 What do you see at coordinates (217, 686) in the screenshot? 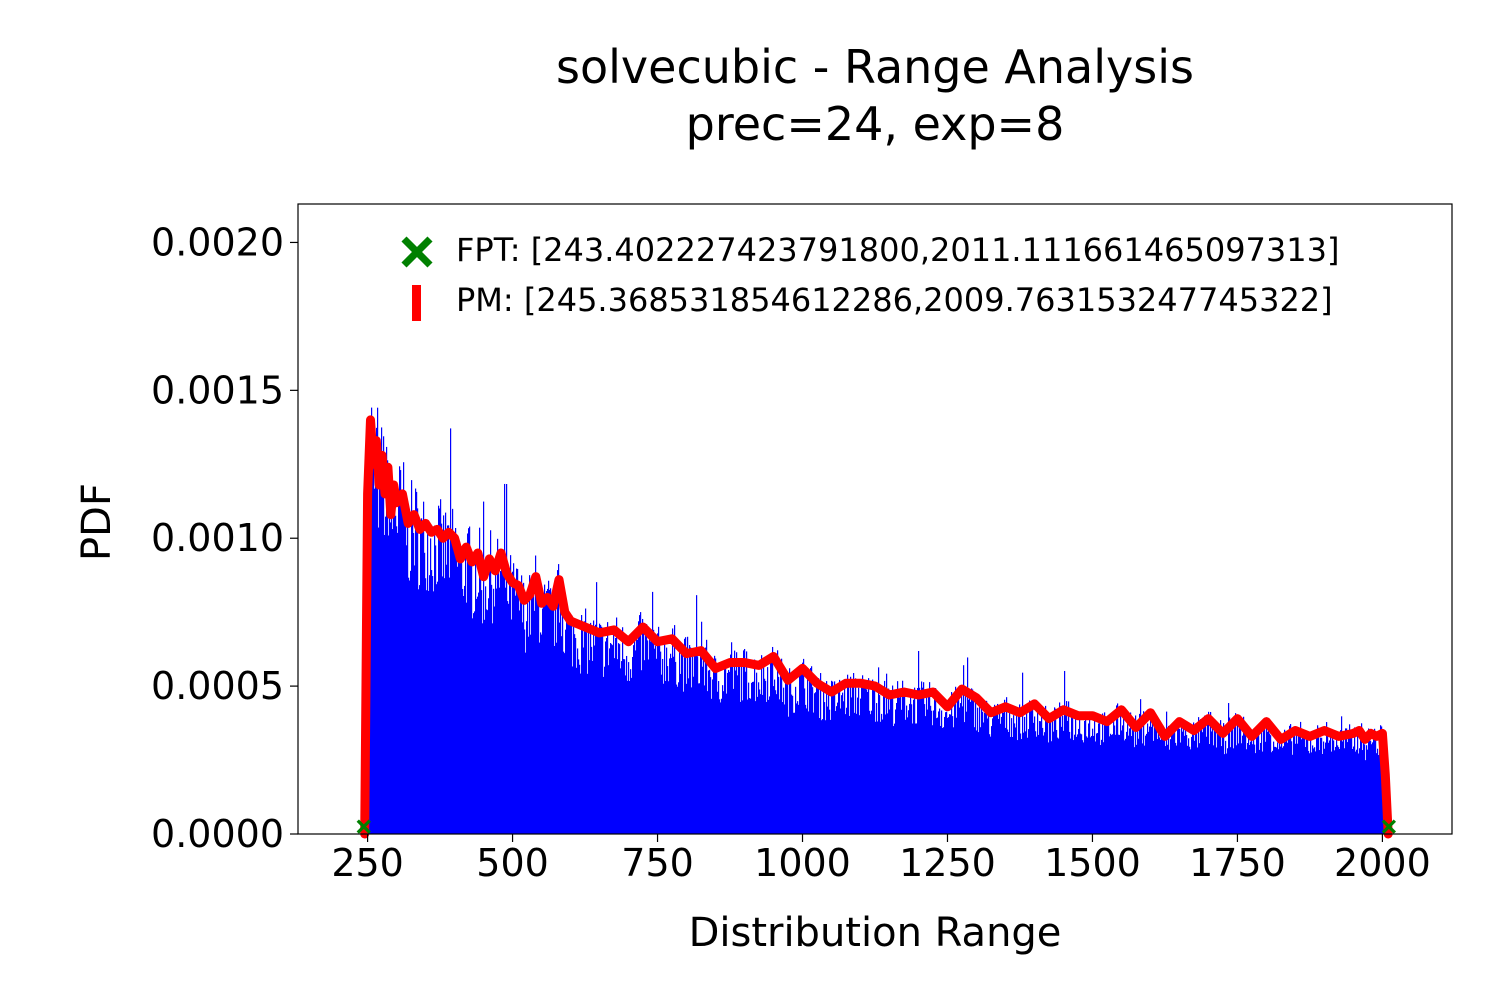
I see `y-tick-label: 0.0005` at bounding box center [217, 686].